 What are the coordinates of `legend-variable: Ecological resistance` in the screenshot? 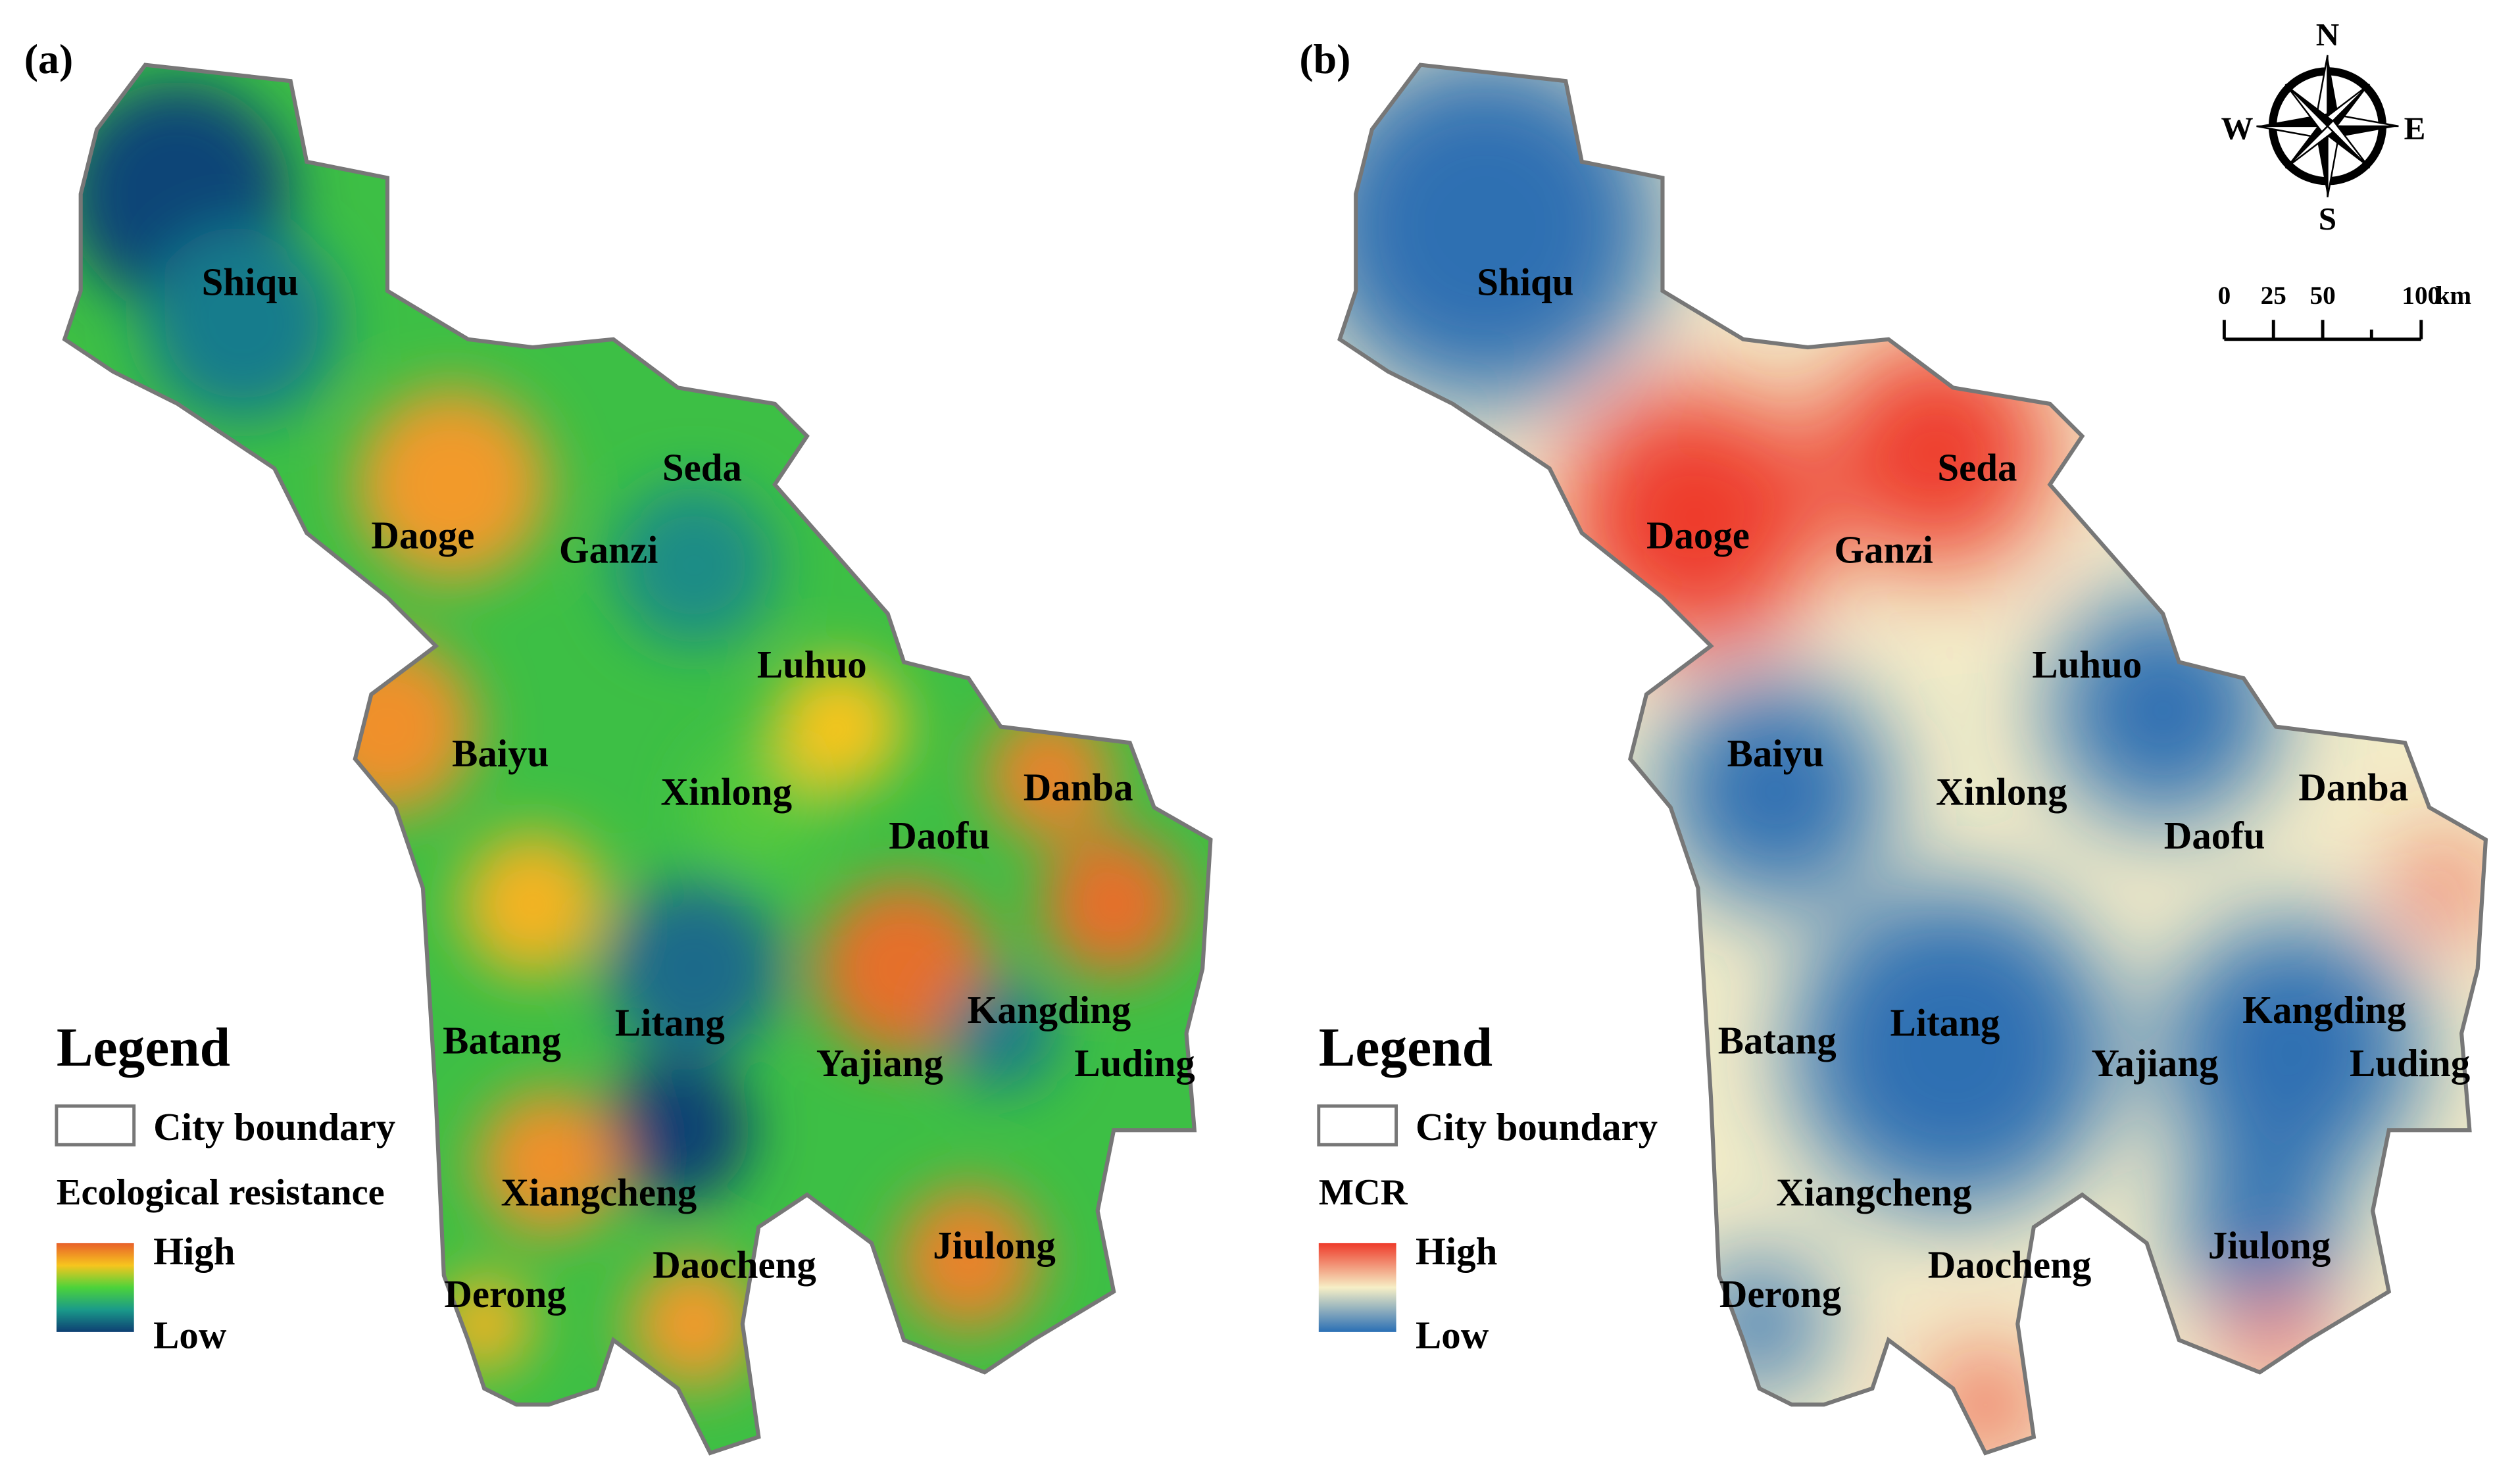 It's located at (221, 1192).